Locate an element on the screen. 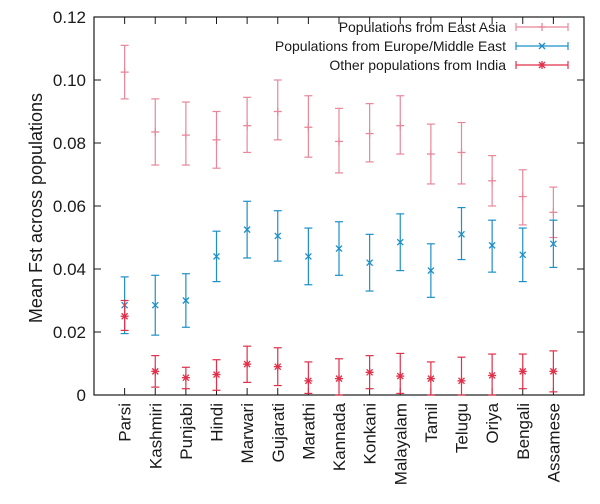  y-axis-title: Mean Fst across populations is located at coordinates (36, 208).